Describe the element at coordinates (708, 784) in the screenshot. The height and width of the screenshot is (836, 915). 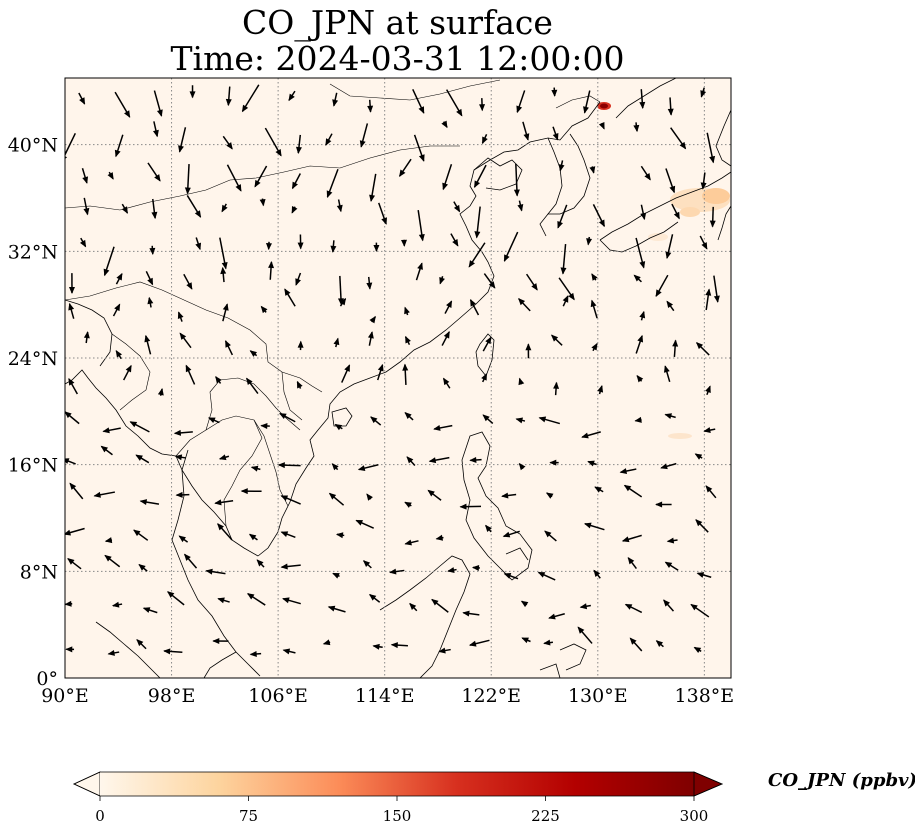
I see `colorbar-max-extension` at that location.